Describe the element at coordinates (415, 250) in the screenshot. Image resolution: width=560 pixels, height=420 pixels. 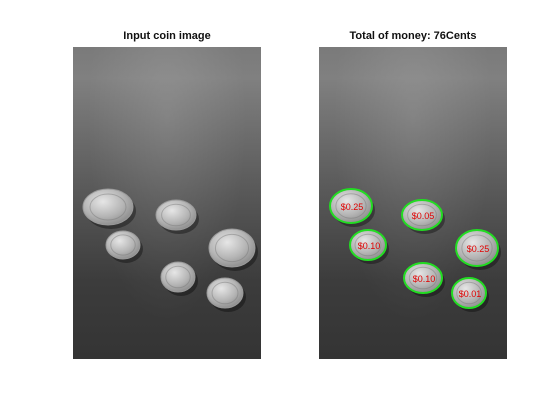
I see `detected-coins-layer: $0.25 $0.05 $0.10 $0.25 $0.10 $0.01` at that location.